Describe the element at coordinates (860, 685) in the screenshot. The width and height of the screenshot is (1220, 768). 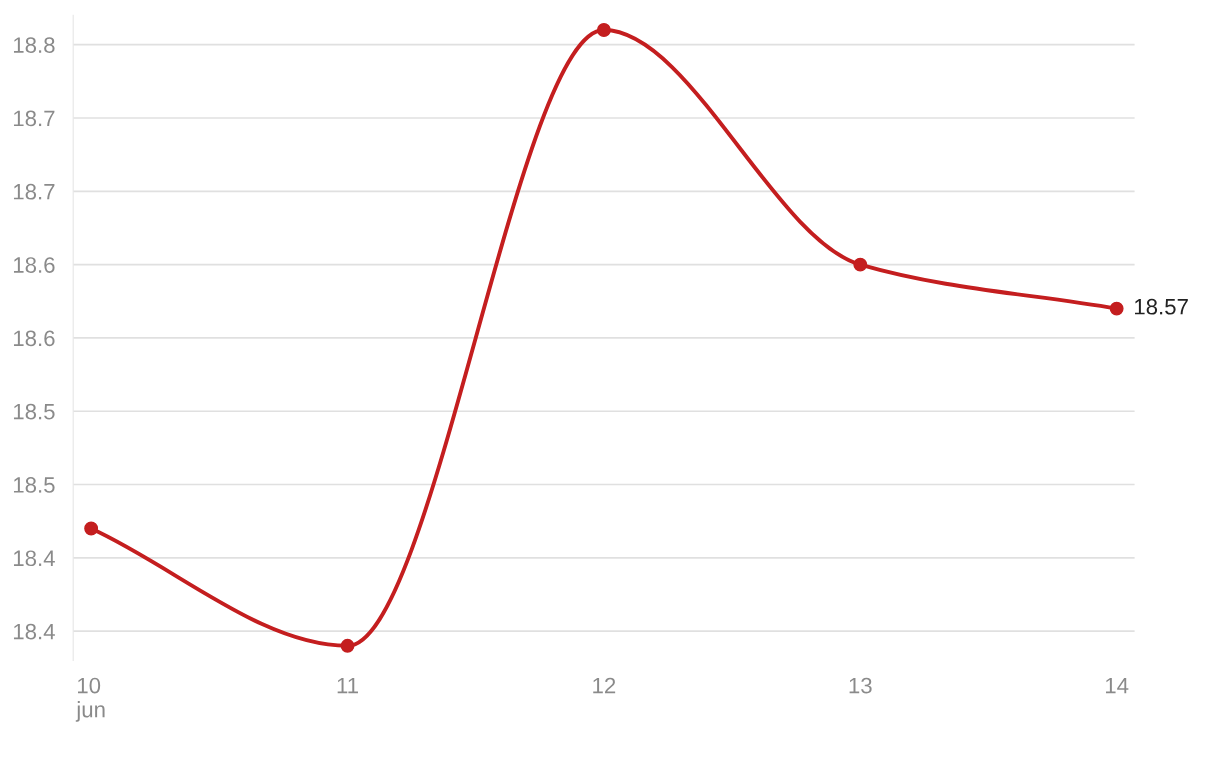
I see `x-tick-label: 13` at that location.